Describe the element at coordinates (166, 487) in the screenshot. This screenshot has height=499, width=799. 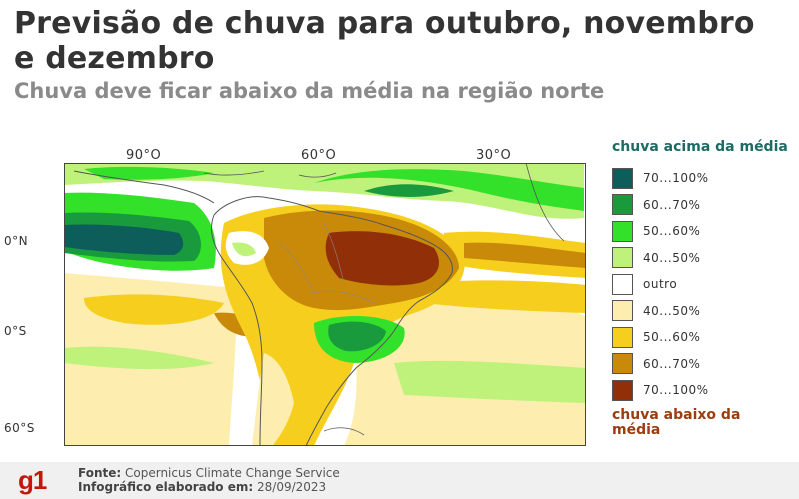
I see `credit-label: Infográfico elaborado em:` at that location.